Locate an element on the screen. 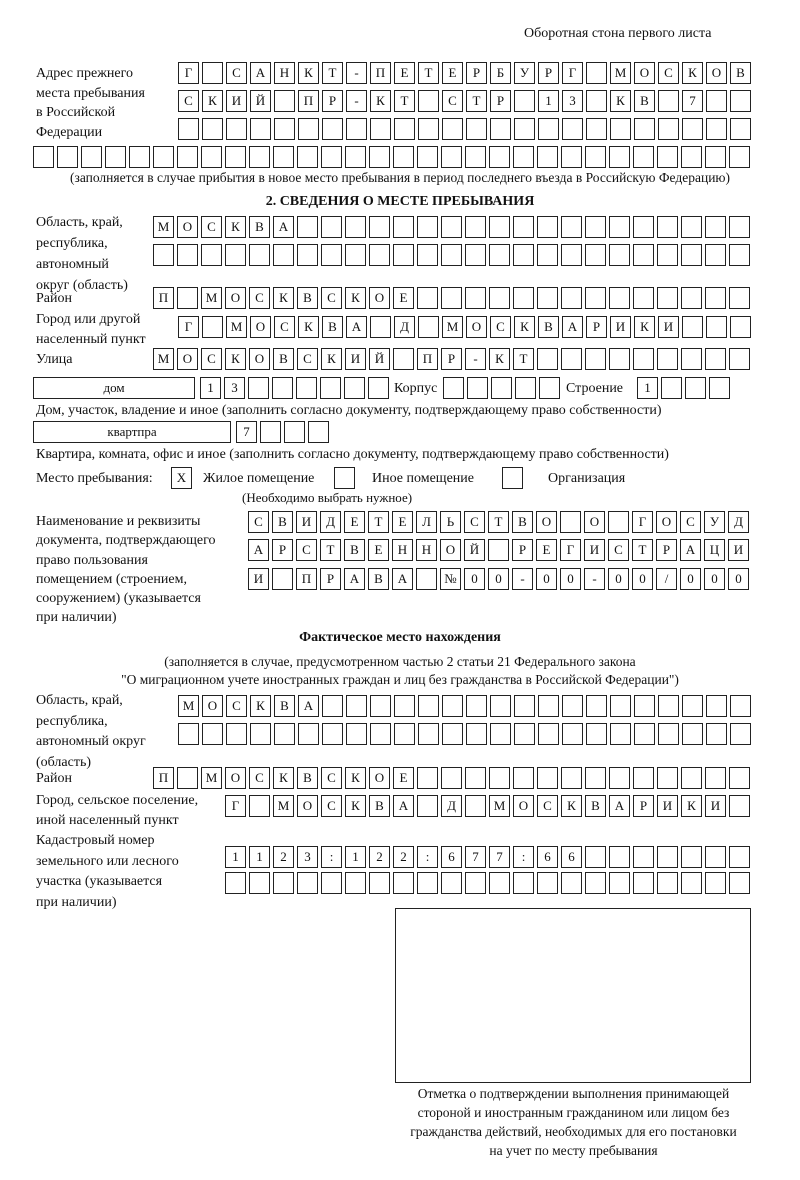  letter-cell: П is located at coordinates (427, 359).